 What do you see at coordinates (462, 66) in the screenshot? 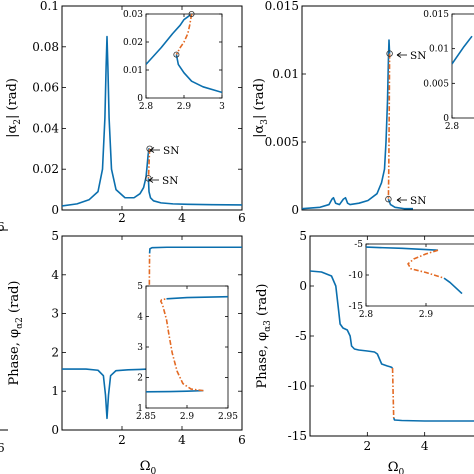
I see `alpha3-inset-axes` at bounding box center [462, 66].